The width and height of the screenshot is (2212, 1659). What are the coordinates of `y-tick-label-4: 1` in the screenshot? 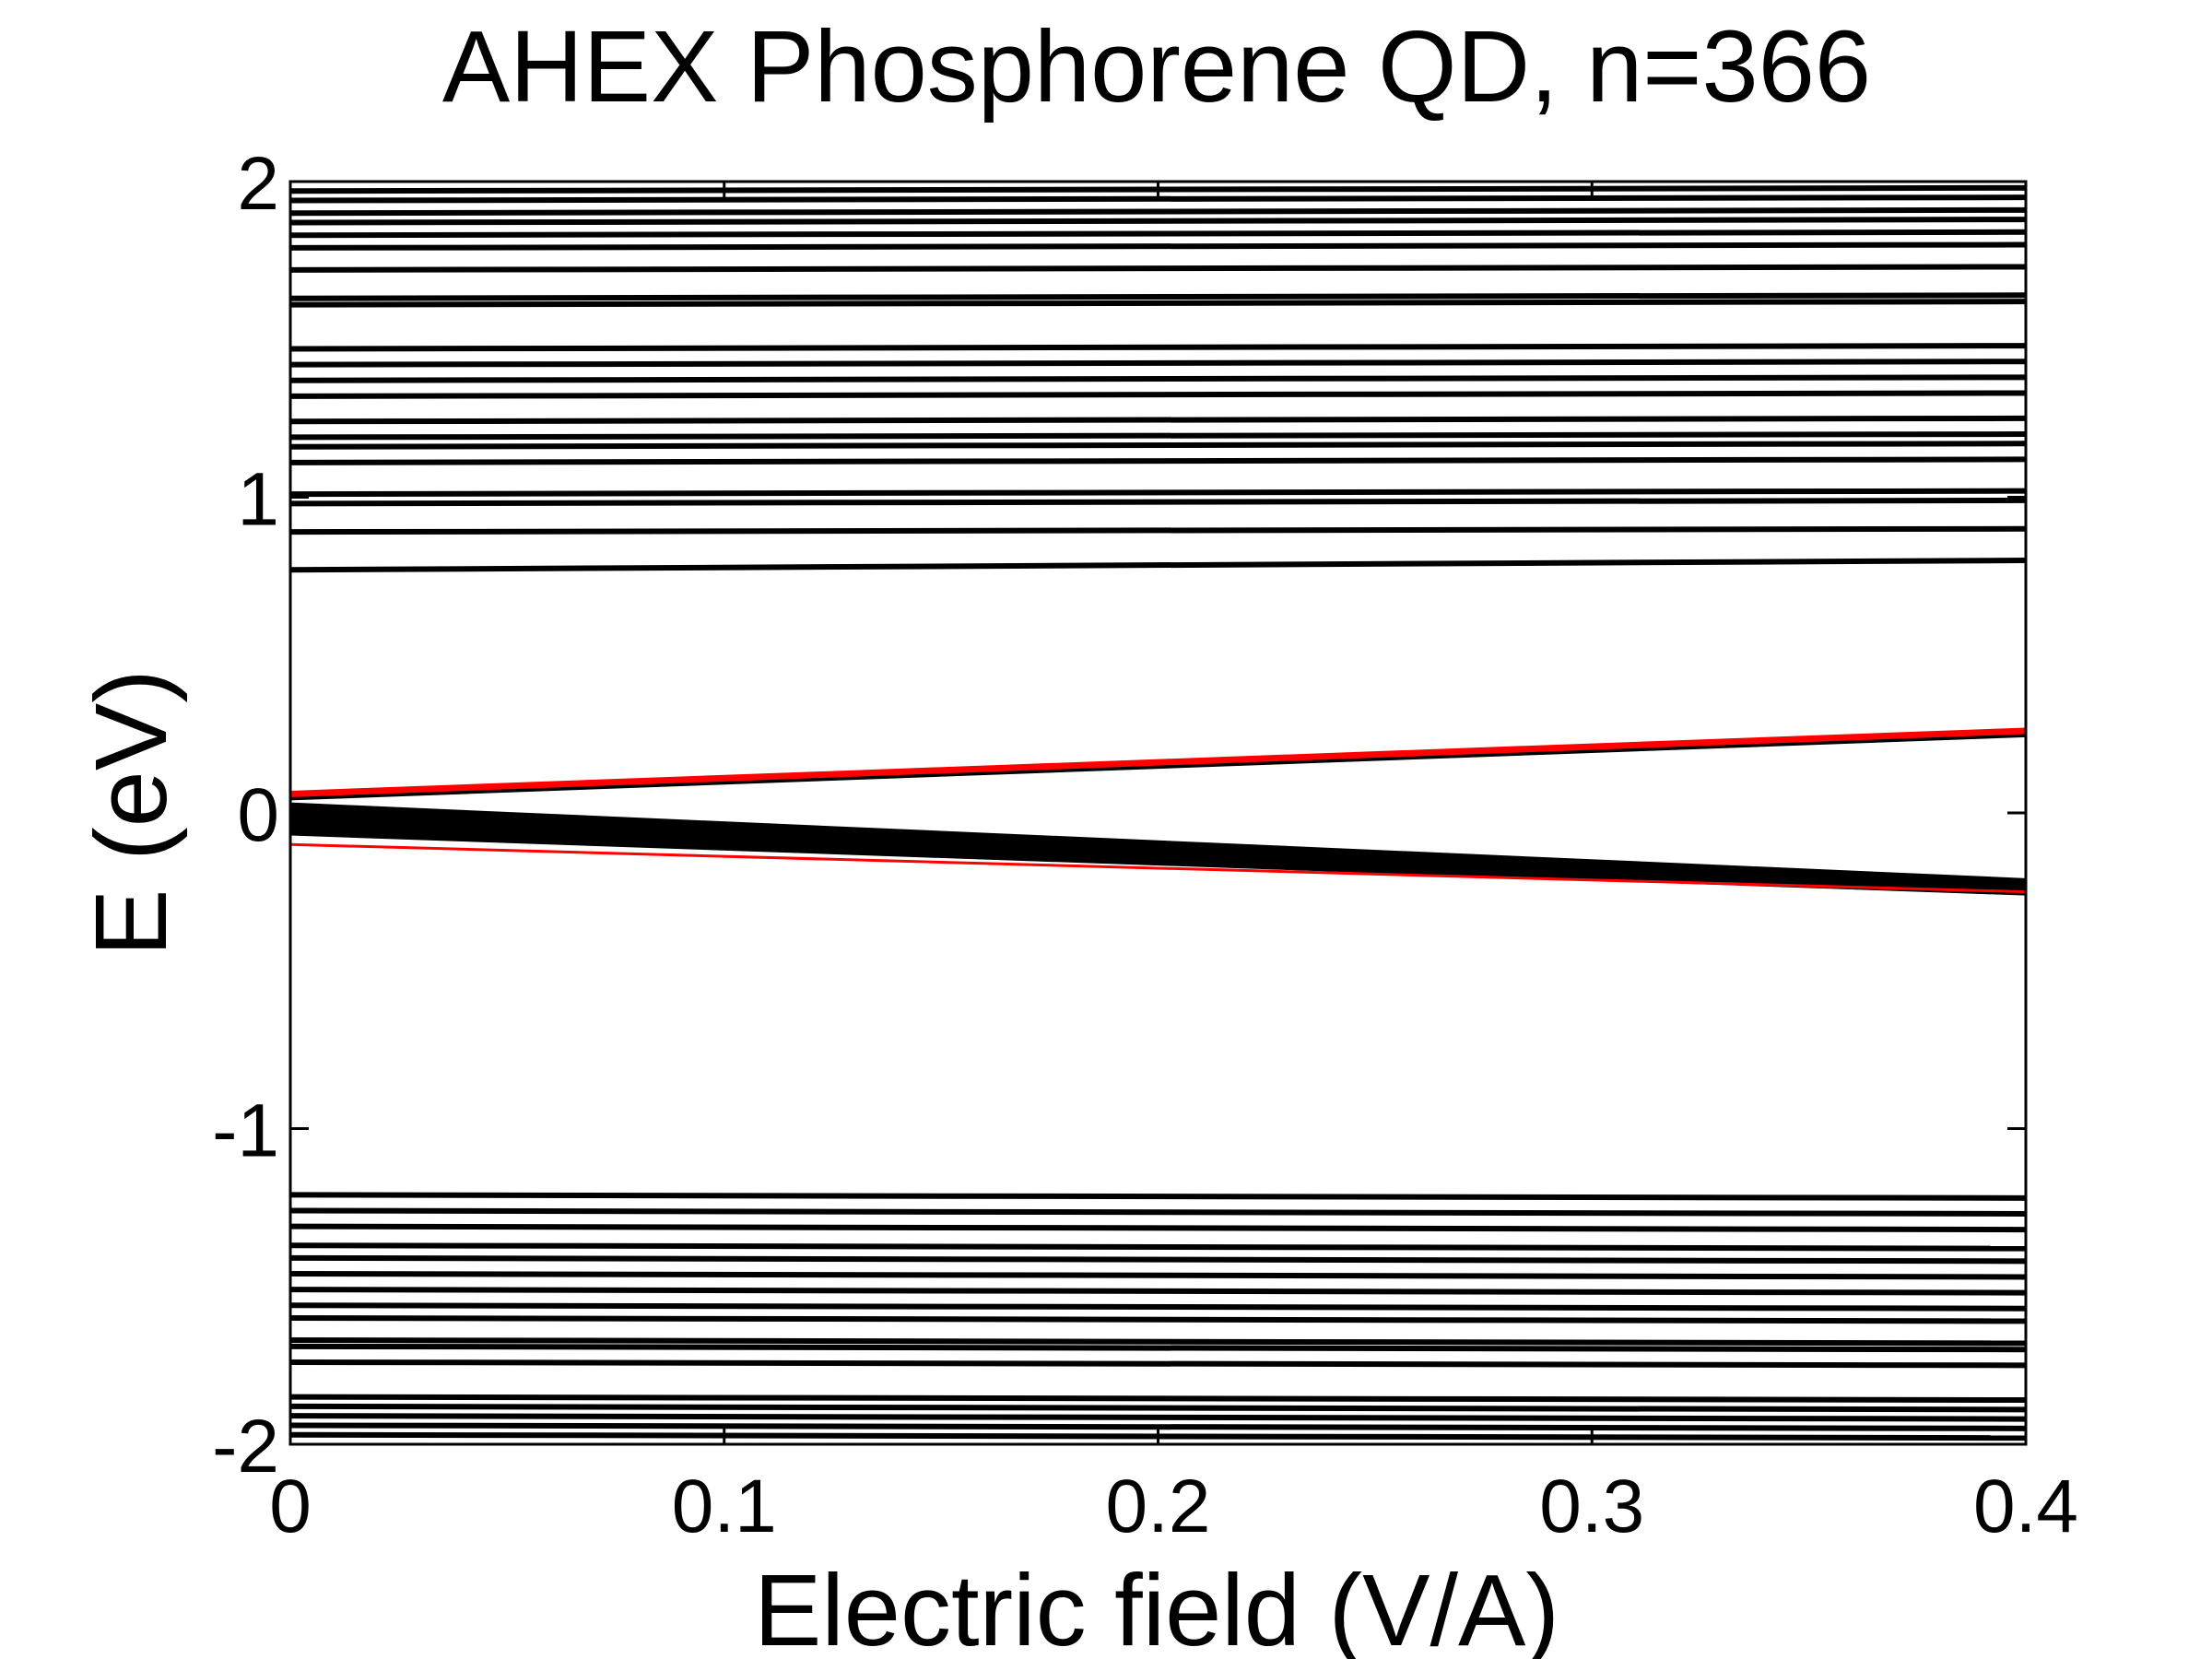 It's located at (258, 500).